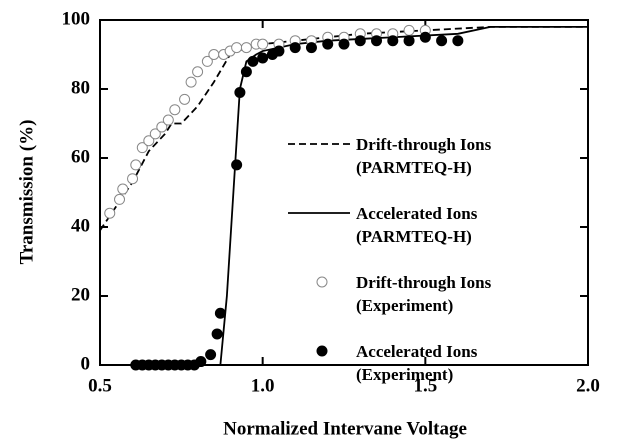 This screenshot has width=619, height=443. Describe the element at coordinates (425, 385) in the screenshot. I see `x-tick-label: 1.5` at that location.